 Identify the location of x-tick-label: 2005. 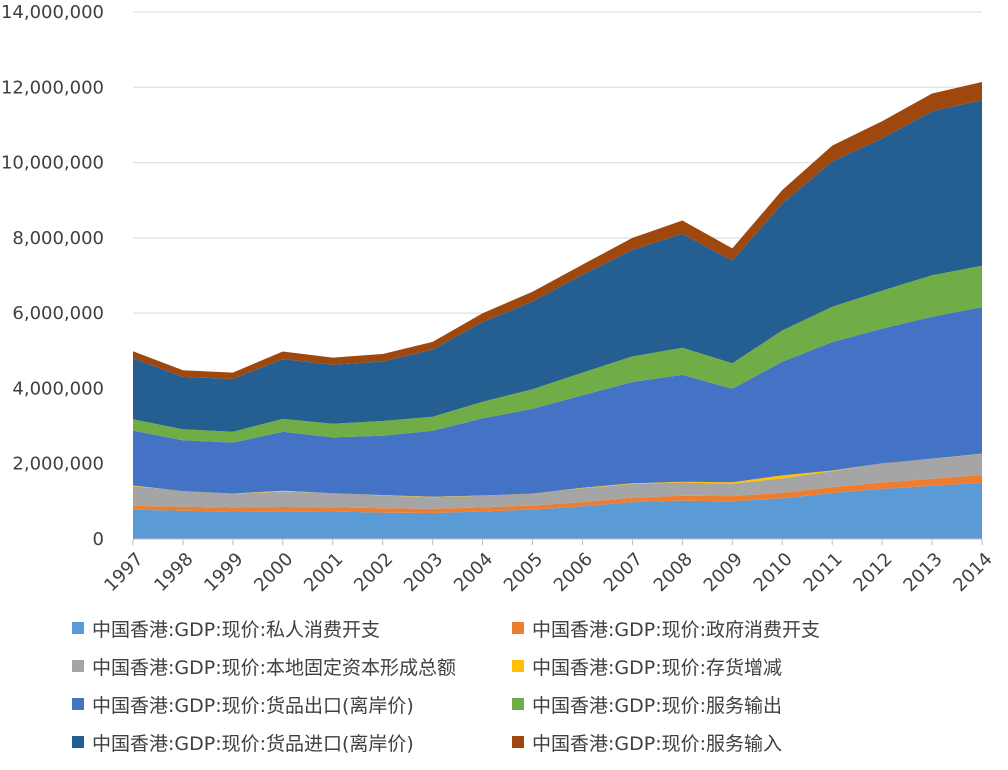
(523, 572).